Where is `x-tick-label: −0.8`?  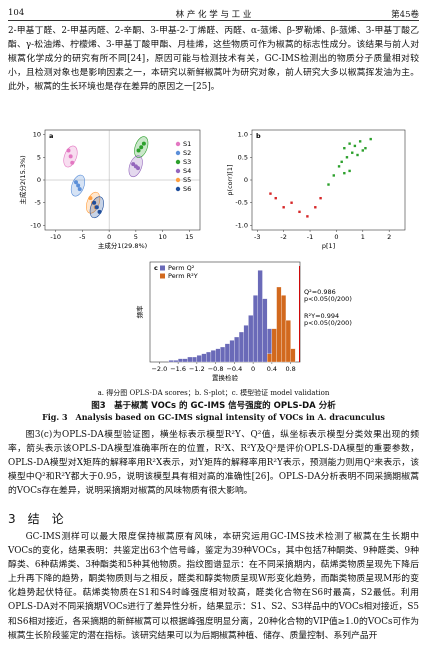 x-tick-label: −0.8 is located at coordinates (216, 369).